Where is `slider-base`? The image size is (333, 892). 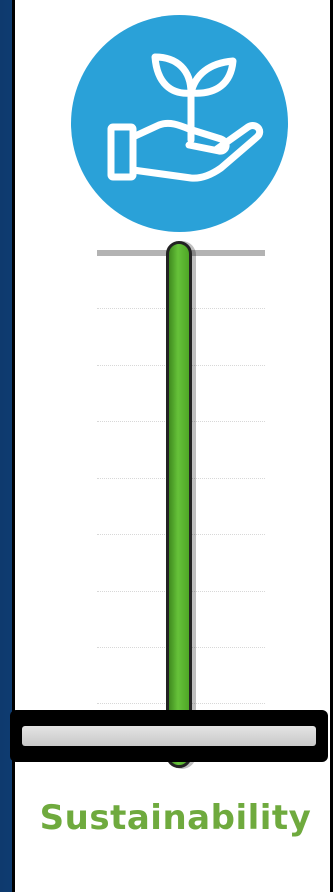
slider-base is located at coordinates (169, 736).